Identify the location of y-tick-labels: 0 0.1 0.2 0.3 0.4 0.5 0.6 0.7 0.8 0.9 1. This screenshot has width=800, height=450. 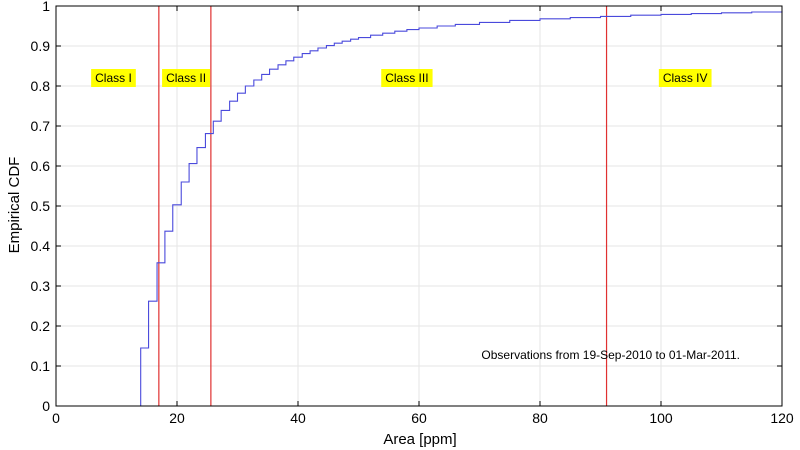
(41, 207).